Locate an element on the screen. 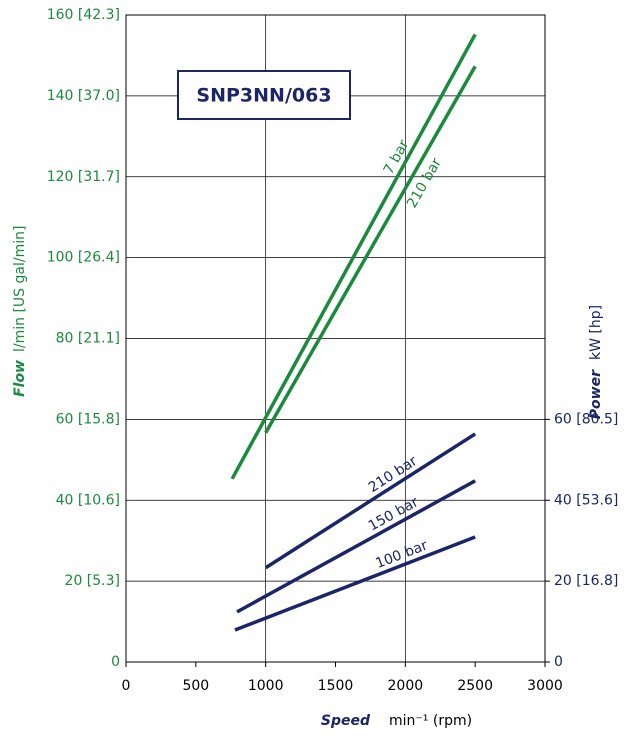  y-tick-label: 120 [31.7] is located at coordinates (83, 177).